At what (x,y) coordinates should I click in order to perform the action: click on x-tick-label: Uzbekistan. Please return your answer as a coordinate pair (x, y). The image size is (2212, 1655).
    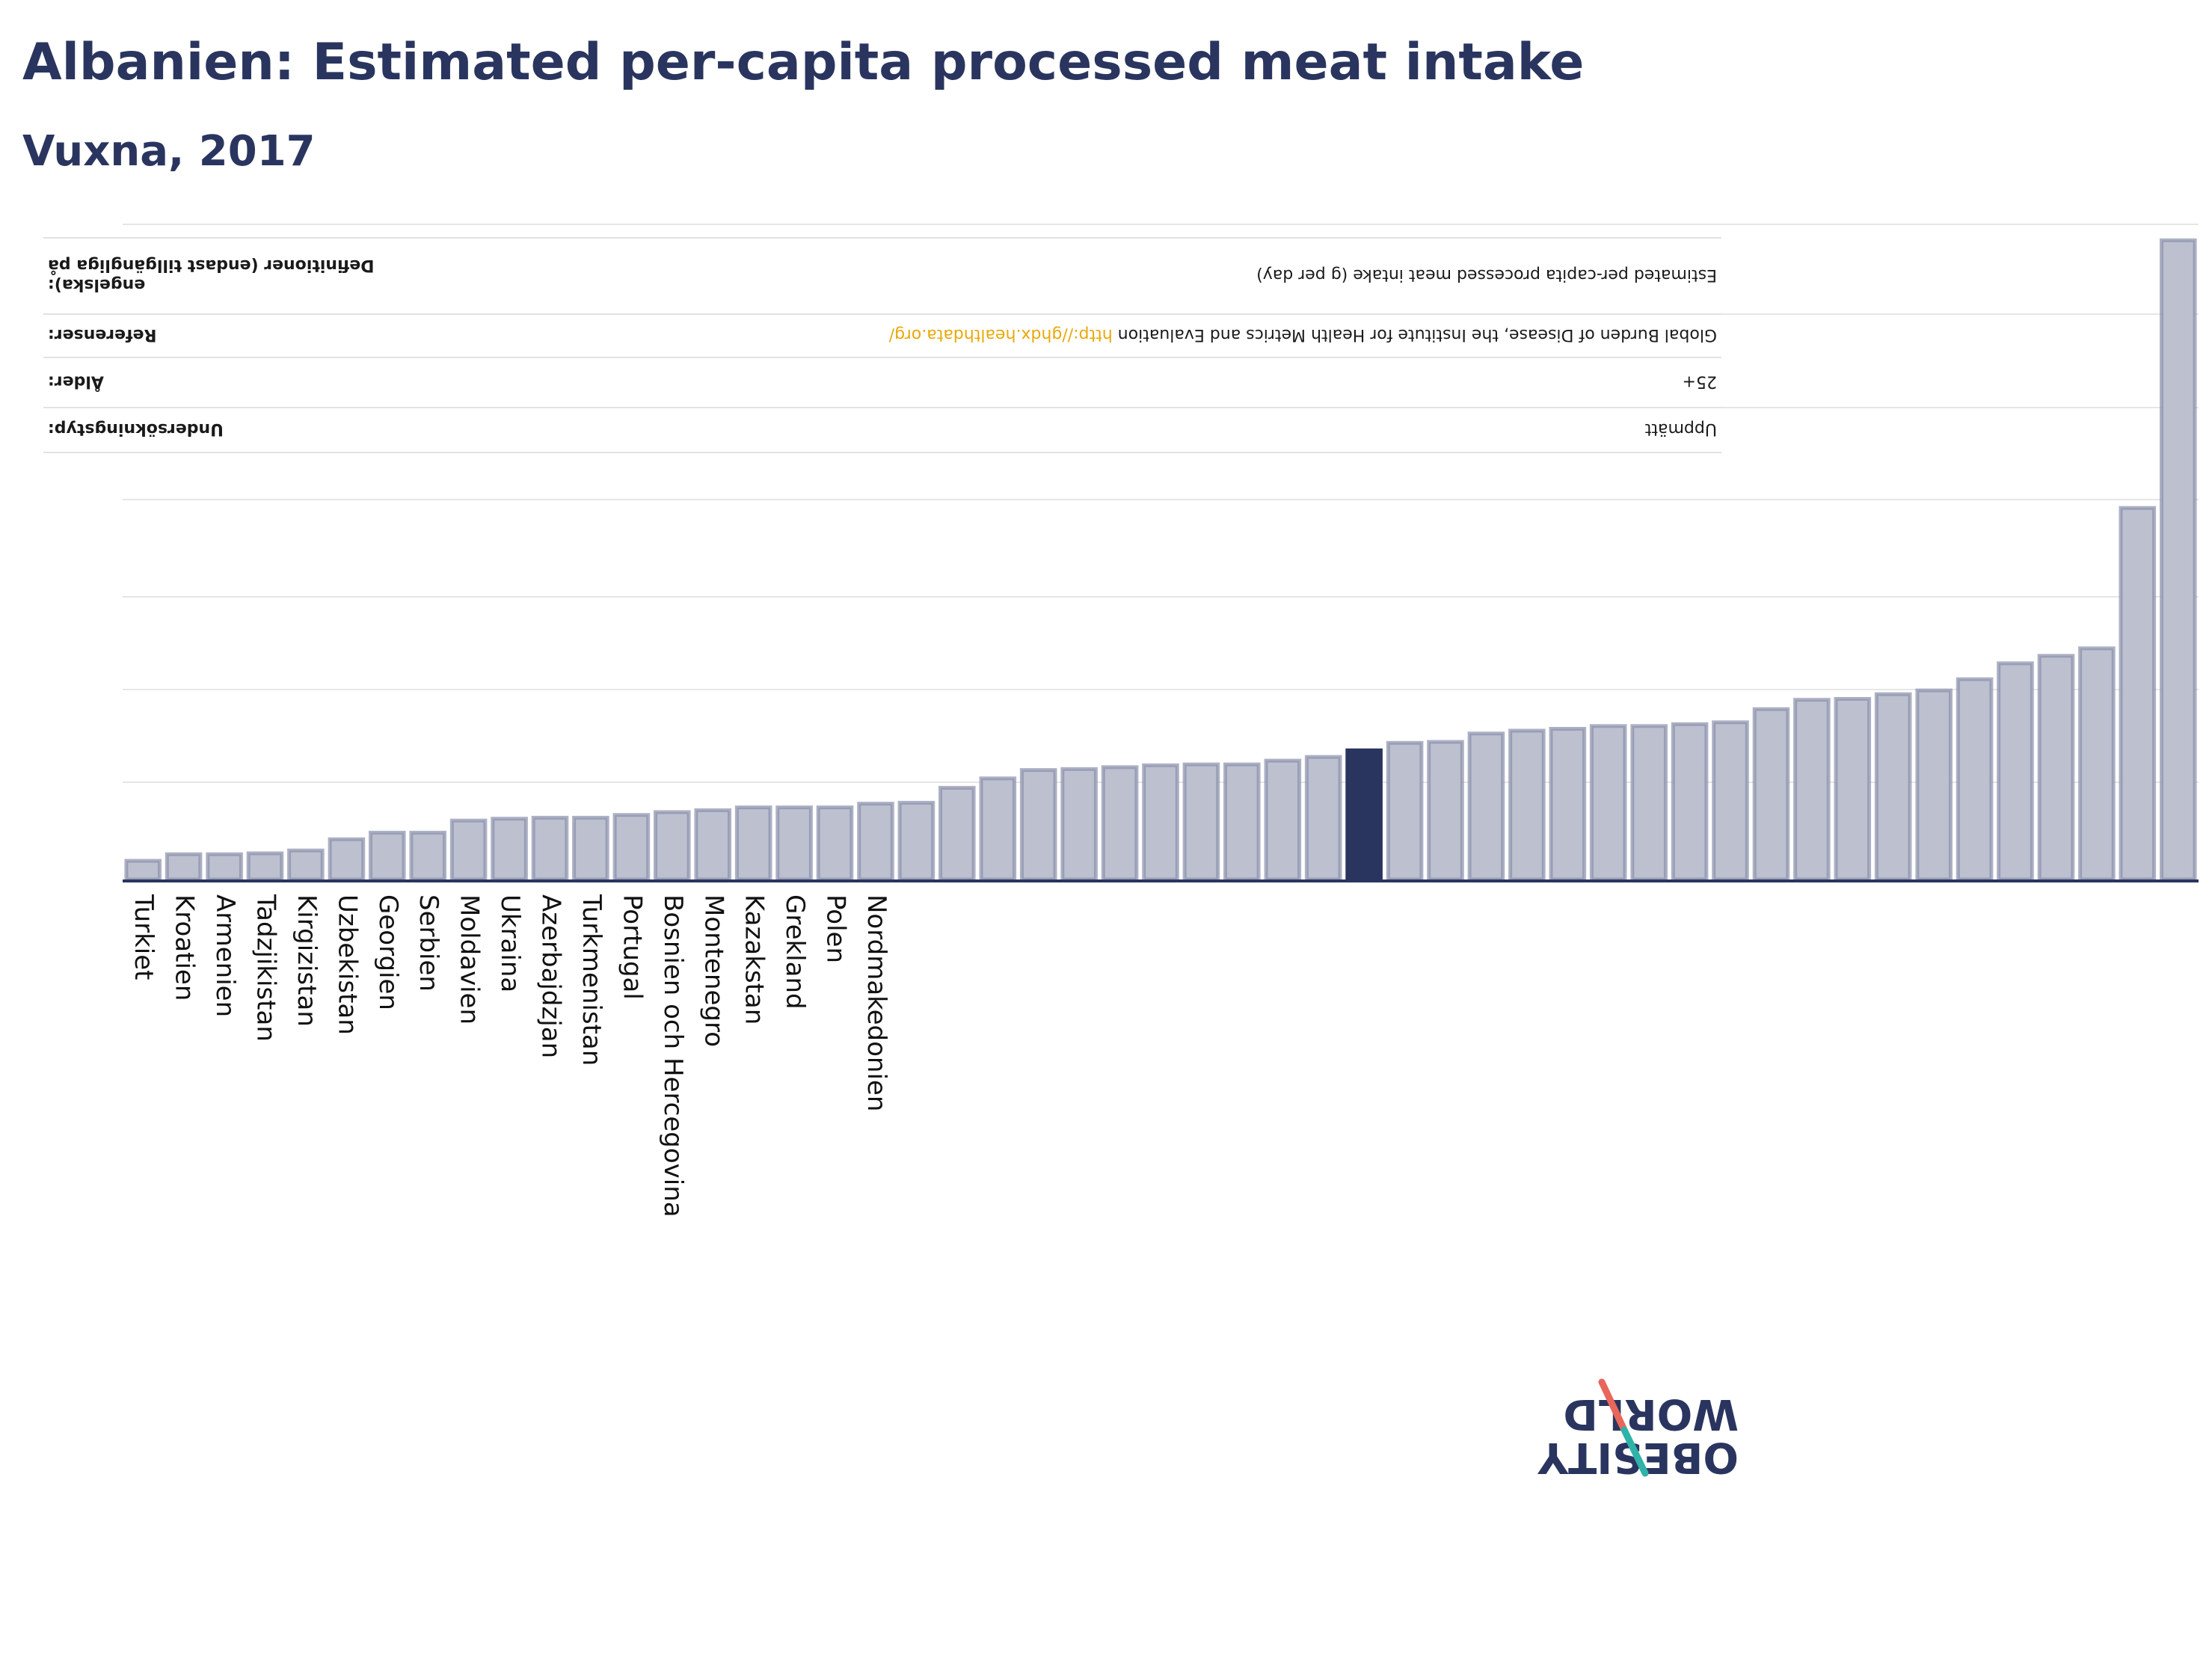
    Looking at the image, I should click on (347, 964).